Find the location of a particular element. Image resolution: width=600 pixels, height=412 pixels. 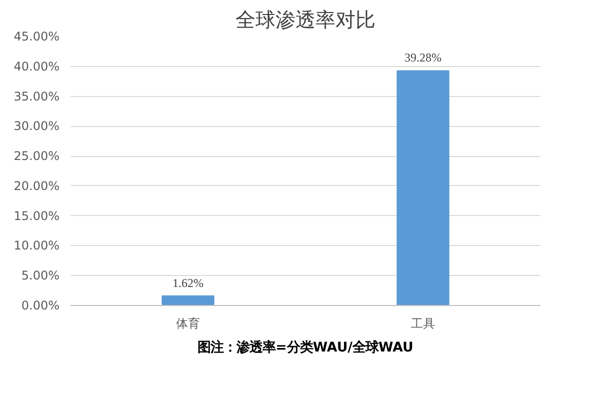

y-tick-label: 40.00% is located at coordinates (37, 66).